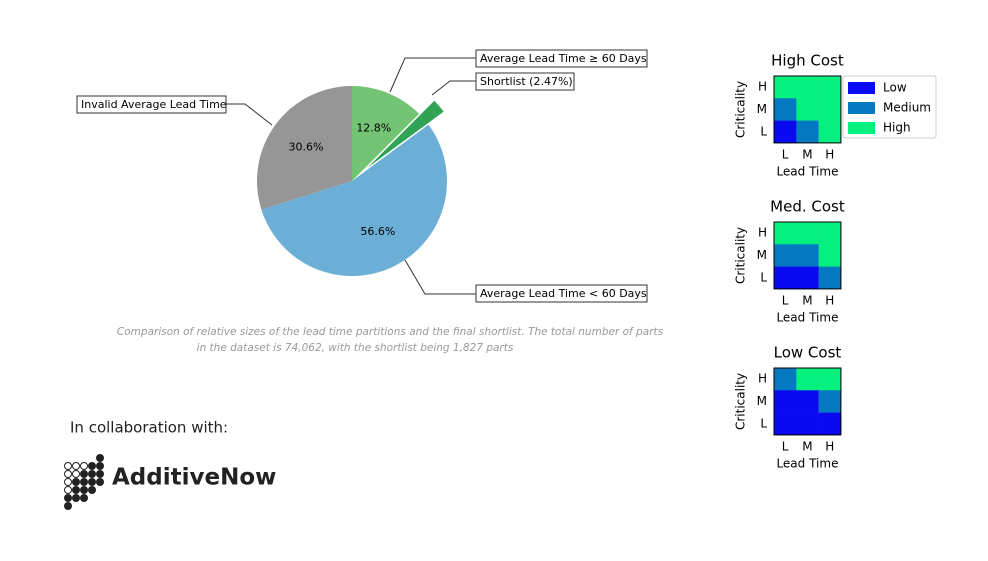  What do you see at coordinates (194, 478) in the screenshot?
I see `logo-text: AdditiveNow` at bounding box center [194, 478].